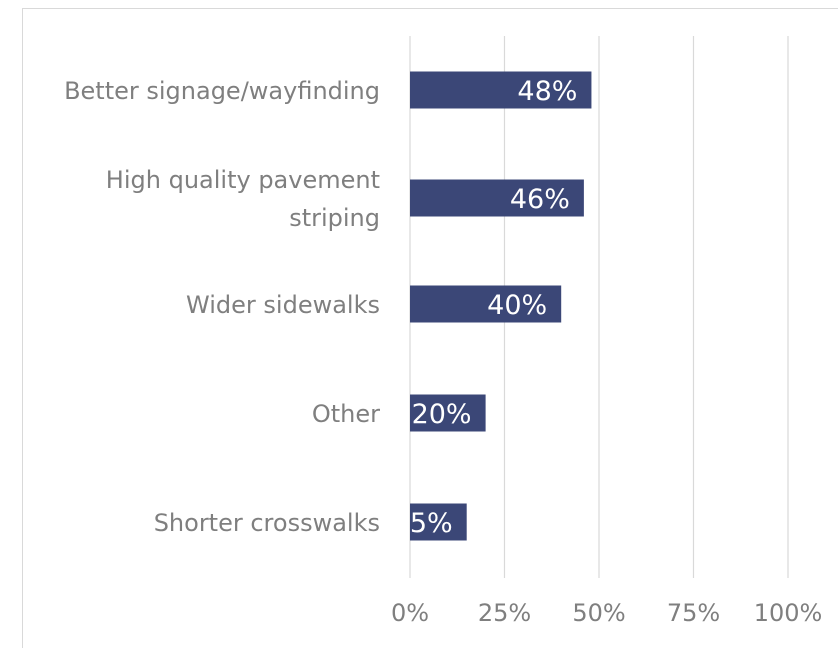 This screenshot has width=838, height=648. What do you see at coordinates (693, 613) in the screenshot?
I see `x-tick-label-3: 75%` at bounding box center [693, 613].